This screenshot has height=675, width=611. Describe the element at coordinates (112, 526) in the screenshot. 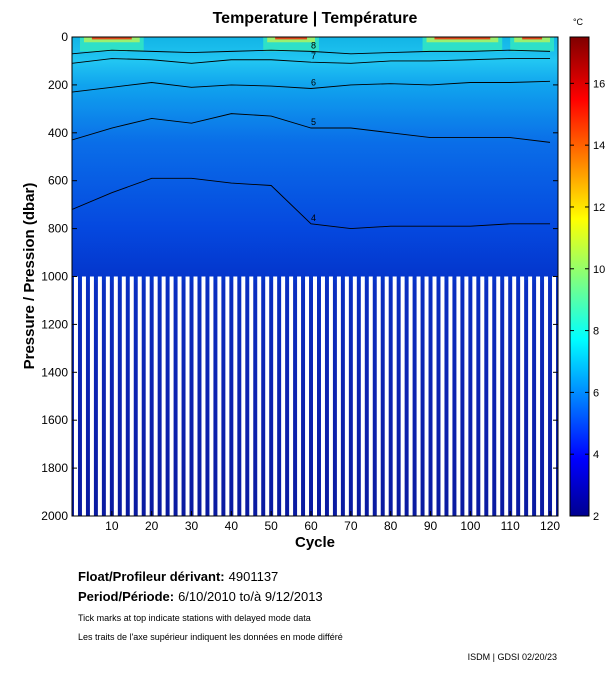

I see `x-tick-label: 10` at that location.